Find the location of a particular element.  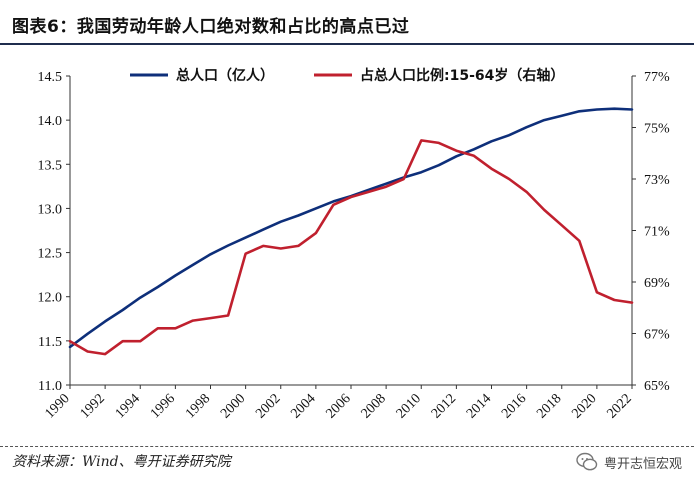

header: 图表6：我国劳动年龄人口绝对数和占比的高点已过 is located at coordinates (347, 22).